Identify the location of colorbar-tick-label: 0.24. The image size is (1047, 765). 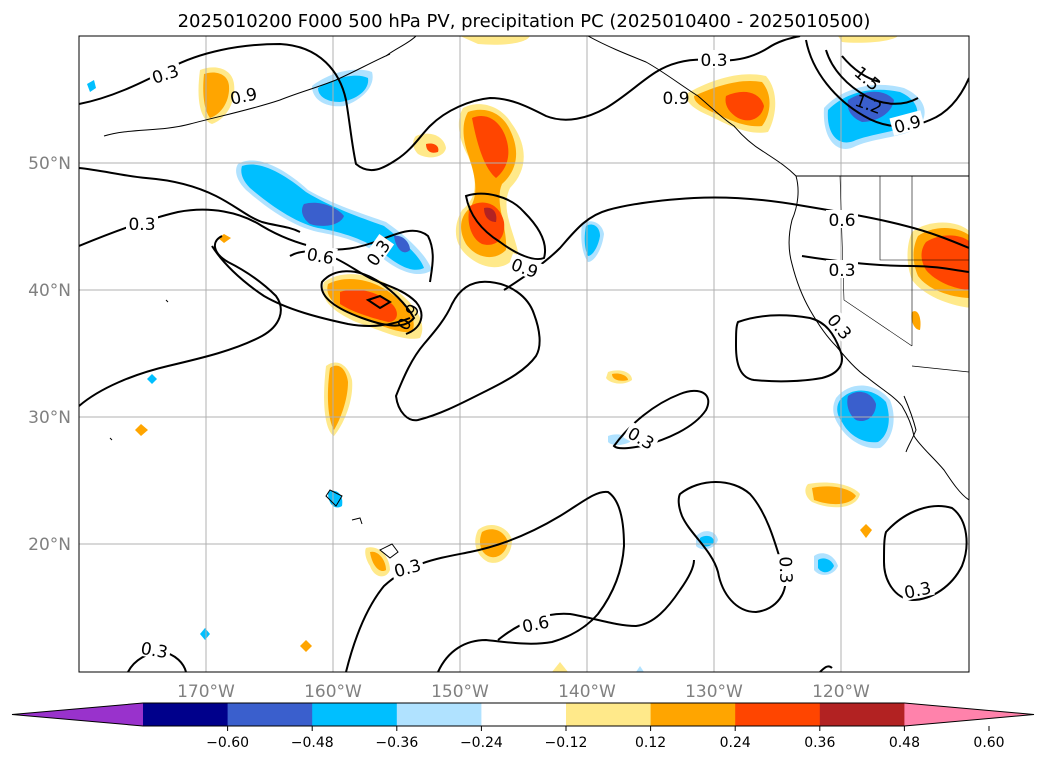
(735, 743).